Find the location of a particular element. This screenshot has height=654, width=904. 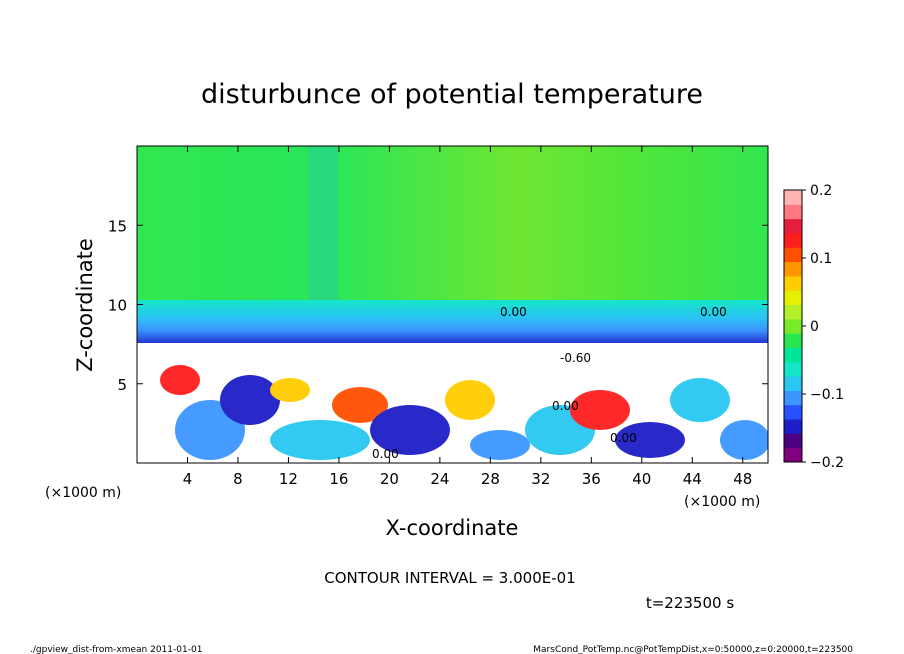

x-tick-label: 40 is located at coordinates (641, 479).